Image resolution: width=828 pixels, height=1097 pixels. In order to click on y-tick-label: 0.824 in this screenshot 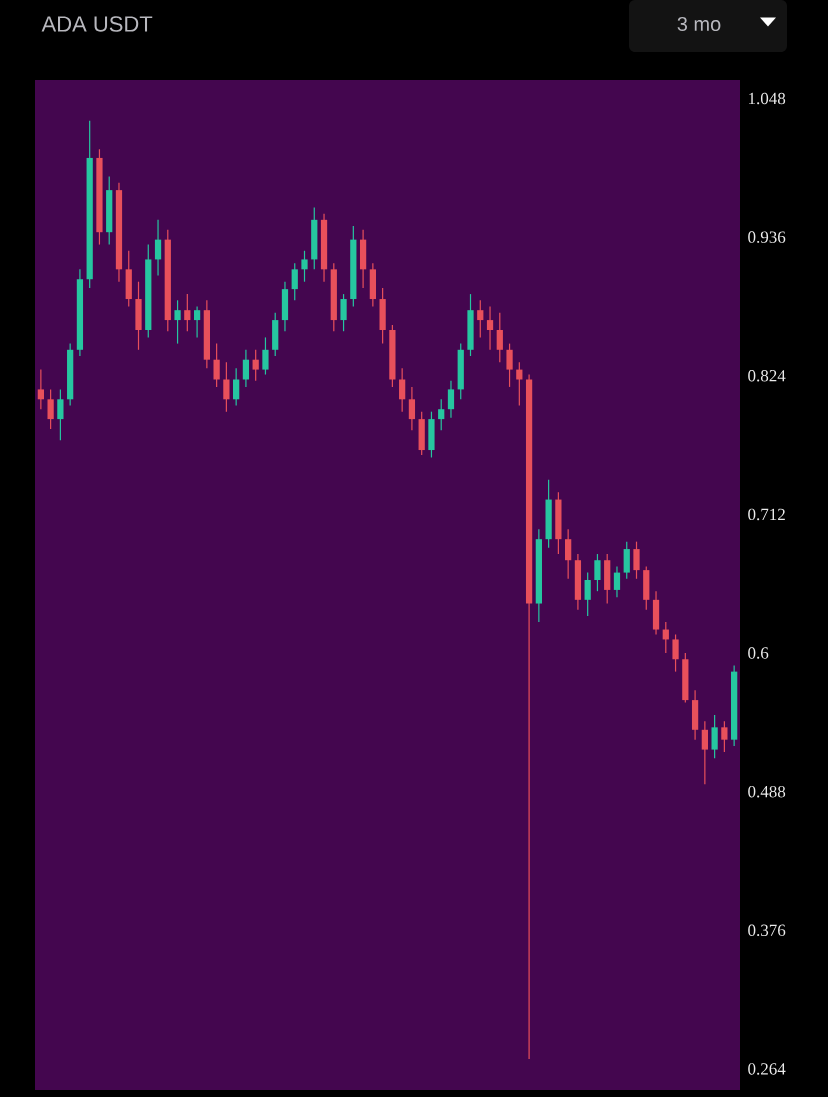, I will do `click(767, 376)`.